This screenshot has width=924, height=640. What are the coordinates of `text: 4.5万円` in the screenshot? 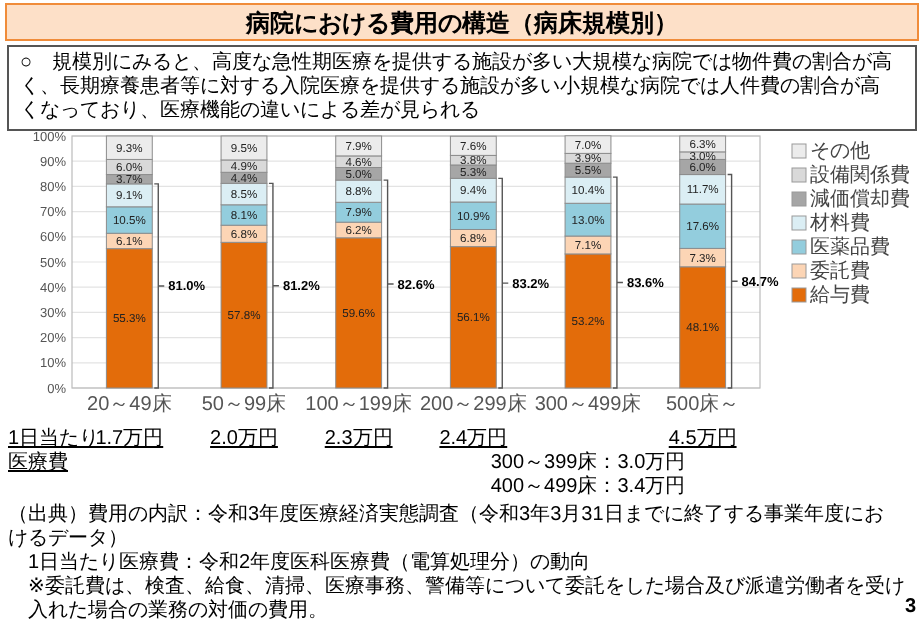 It's located at (702, 439).